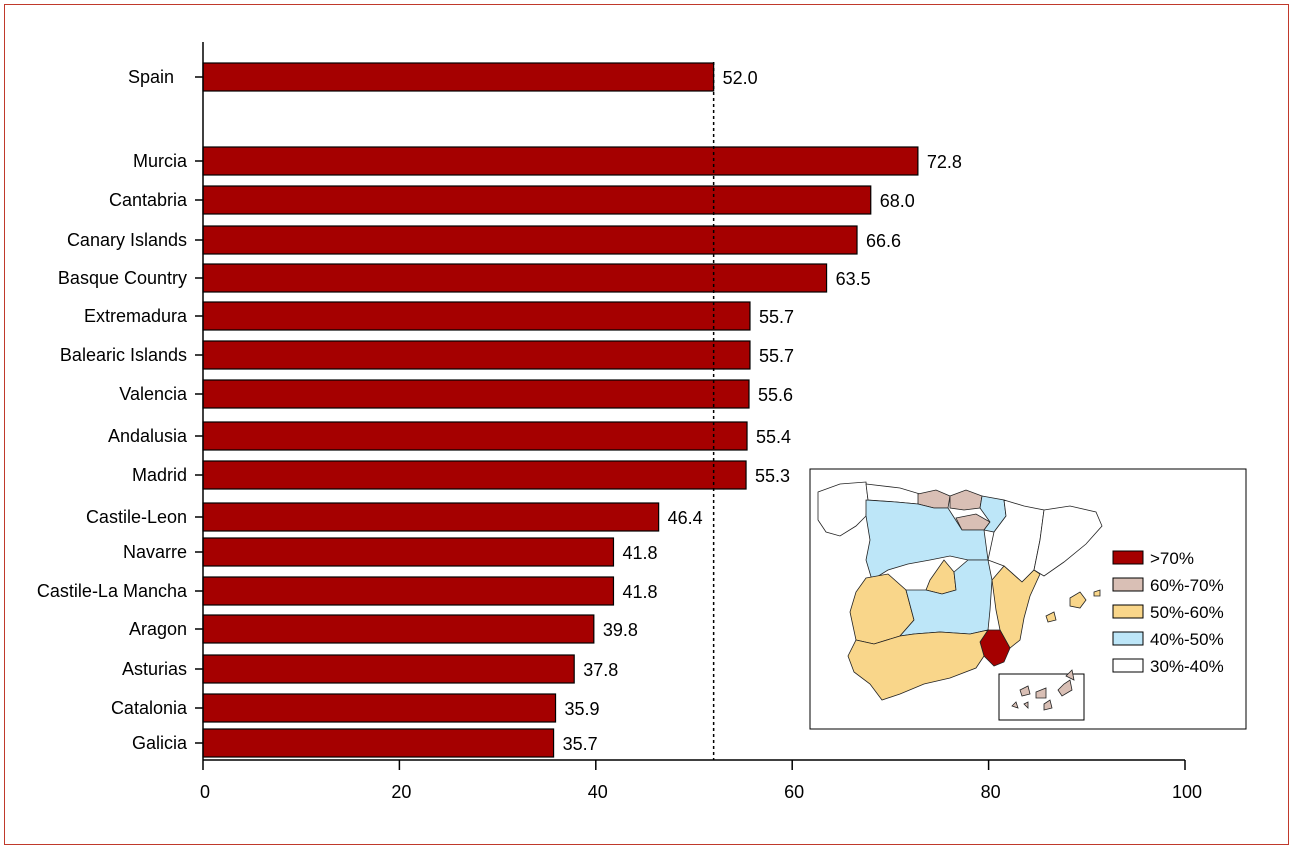 The width and height of the screenshot is (1295, 851). Describe the element at coordinates (151, 77) in the screenshot. I see `category-label-spain: Spain` at that location.